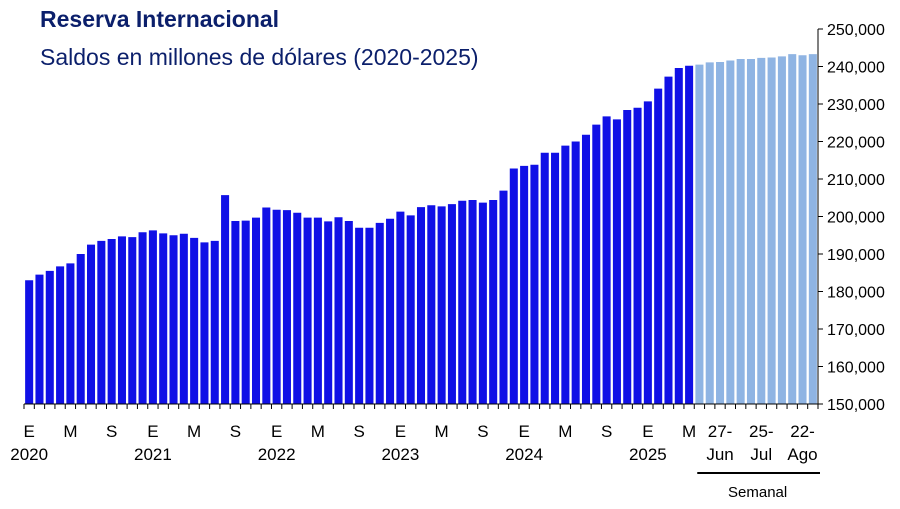 This screenshot has width=900, height=509. What do you see at coordinates (720, 431) in the screenshot?
I see `week-tick-label-day: 27-` at bounding box center [720, 431].